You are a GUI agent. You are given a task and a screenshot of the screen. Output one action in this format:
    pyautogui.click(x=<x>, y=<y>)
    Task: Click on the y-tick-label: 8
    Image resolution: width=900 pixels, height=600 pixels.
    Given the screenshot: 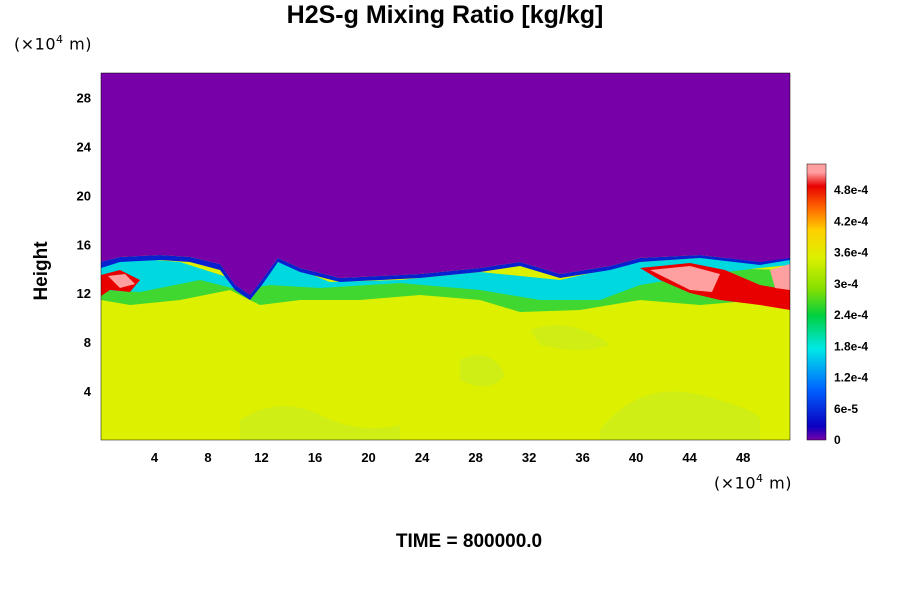 What is the action you would take?
    pyautogui.click(x=87, y=342)
    